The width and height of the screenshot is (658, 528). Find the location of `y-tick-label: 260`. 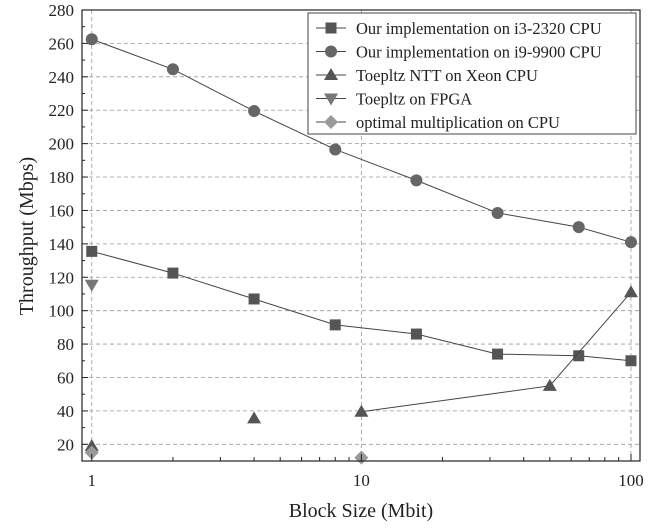

y-tick-label: 260 is located at coordinates (62, 43).